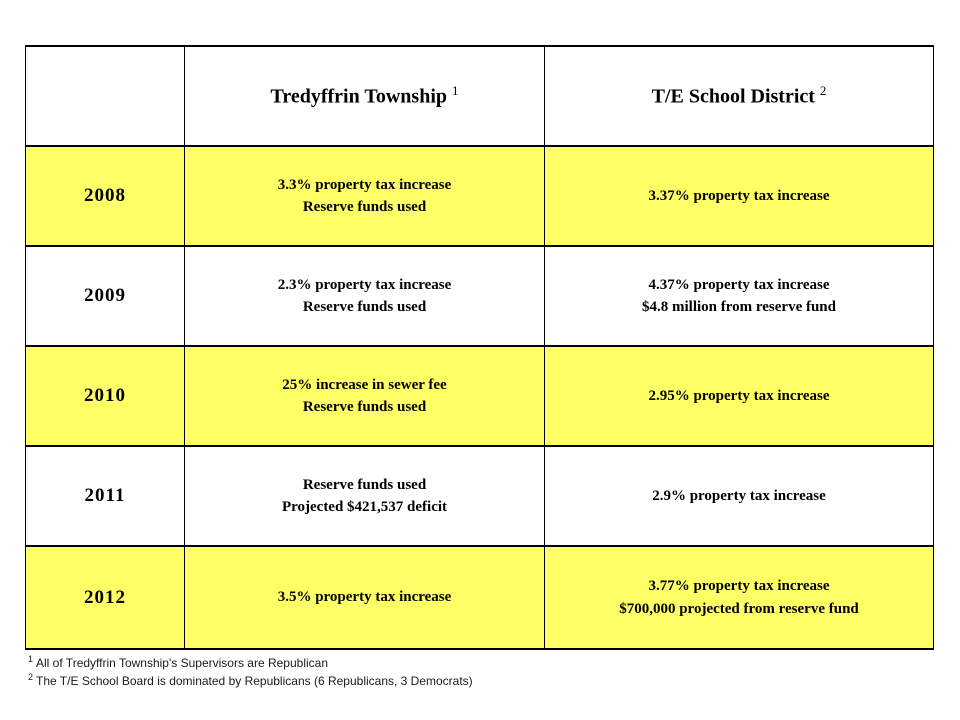 The image size is (960, 720). What do you see at coordinates (31, 659) in the screenshot?
I see `footnote-1-marker: 1` at bounding box center [31, 659].